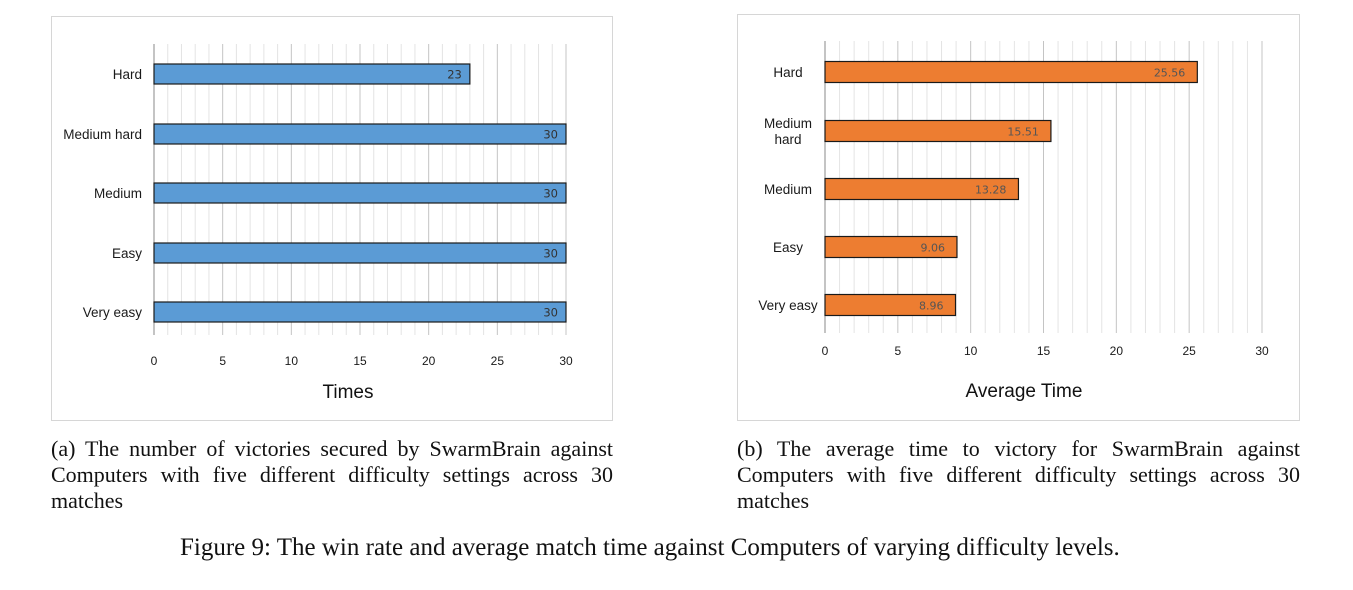 The height and width of the screenshot is (590, 1353). I want to click on category-label: Medium hard, so click(102, 134).